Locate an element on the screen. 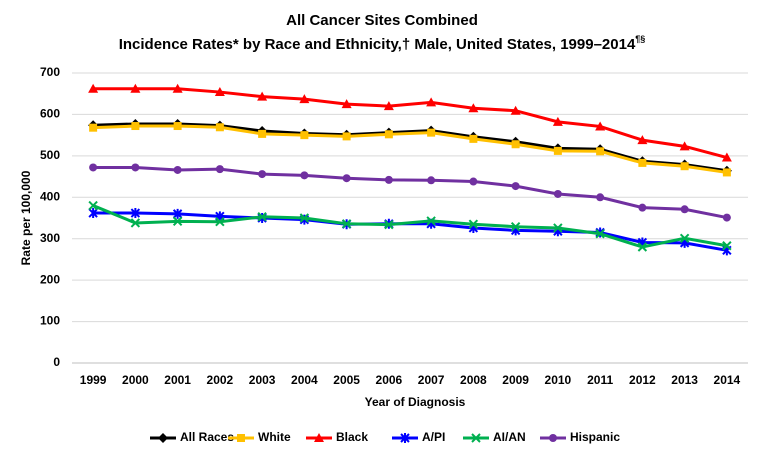  legend-item: Hispanic is located at coordinates (580, 437).